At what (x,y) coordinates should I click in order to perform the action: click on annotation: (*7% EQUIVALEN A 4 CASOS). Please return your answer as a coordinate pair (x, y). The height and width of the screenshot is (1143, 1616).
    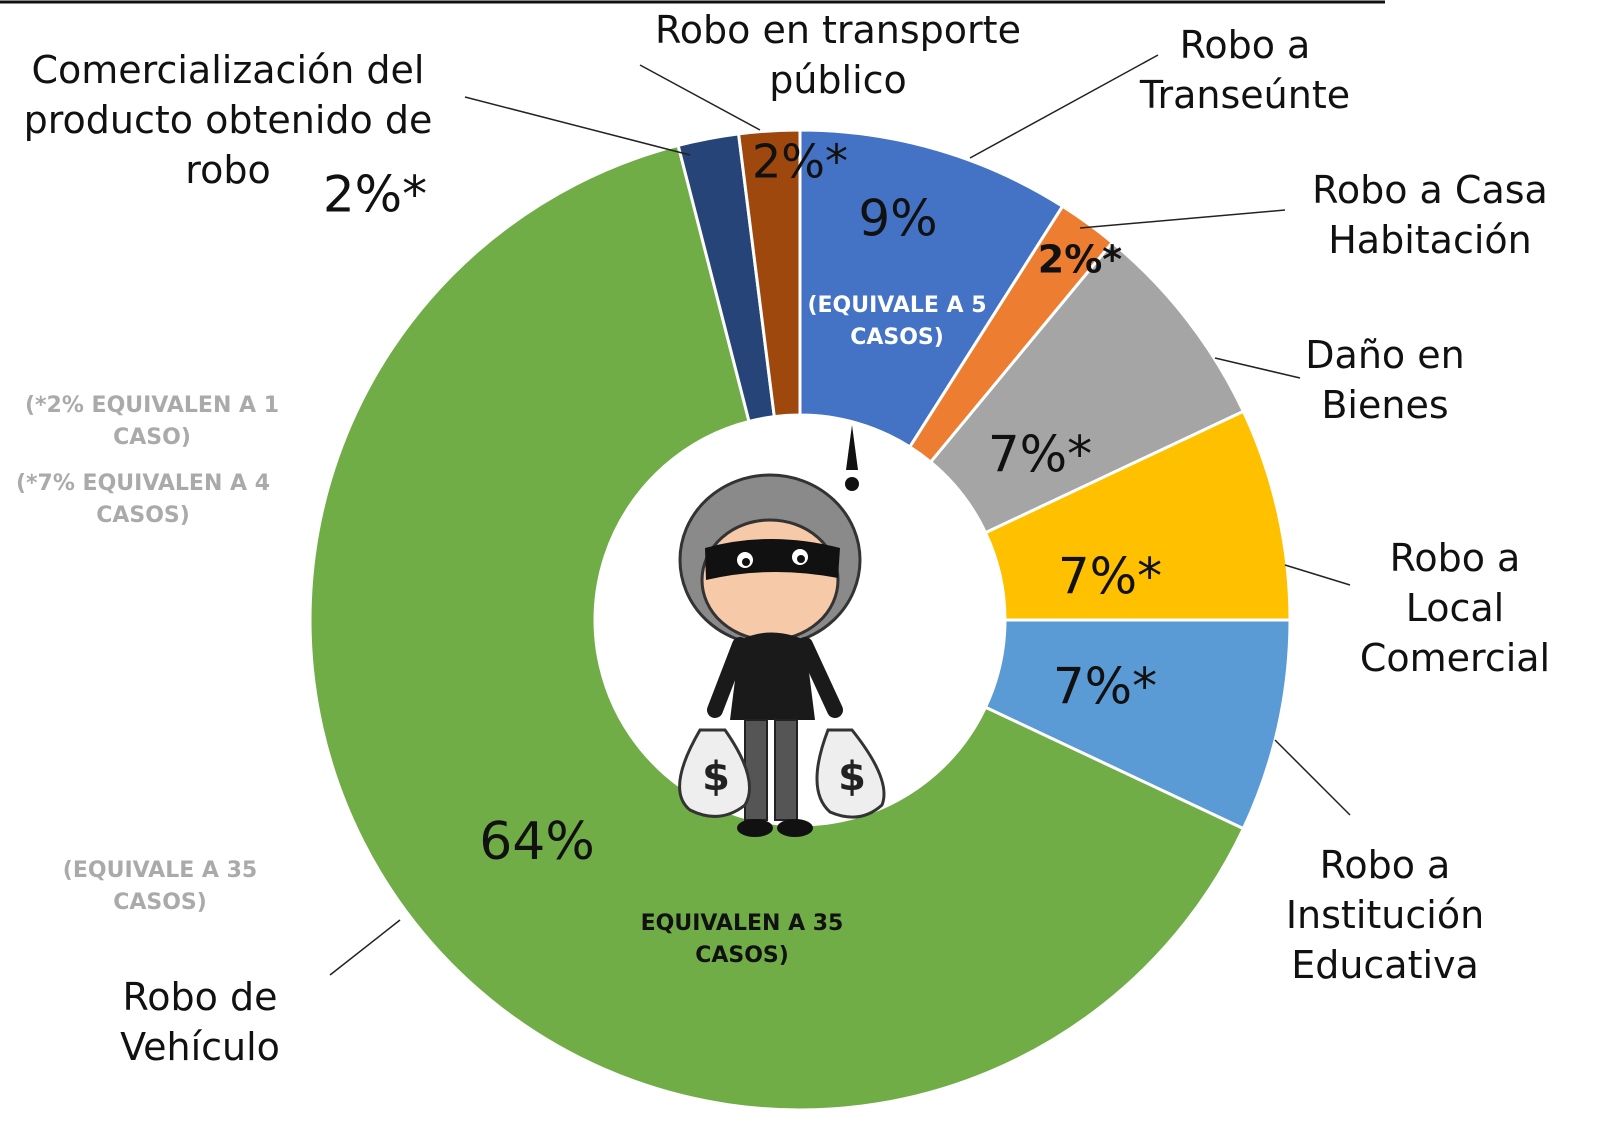
    Looking at the image, I should click on (143, 499).